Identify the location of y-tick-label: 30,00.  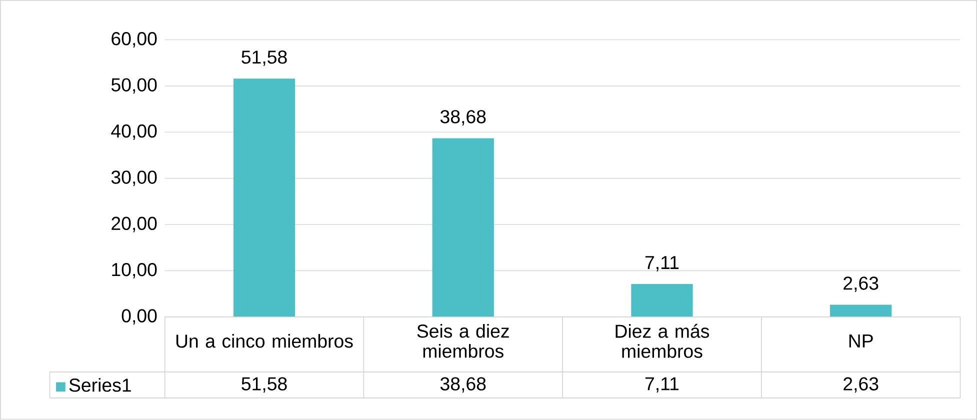
(134, 178).